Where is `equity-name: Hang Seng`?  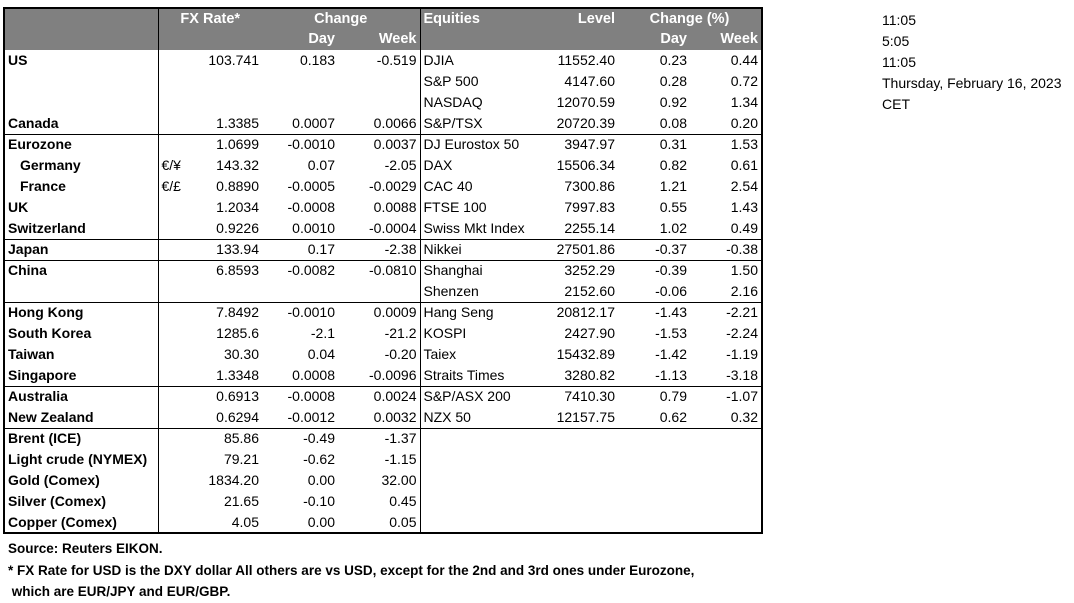 equity-name: Hang Seng is located at coordinates (476, 312).